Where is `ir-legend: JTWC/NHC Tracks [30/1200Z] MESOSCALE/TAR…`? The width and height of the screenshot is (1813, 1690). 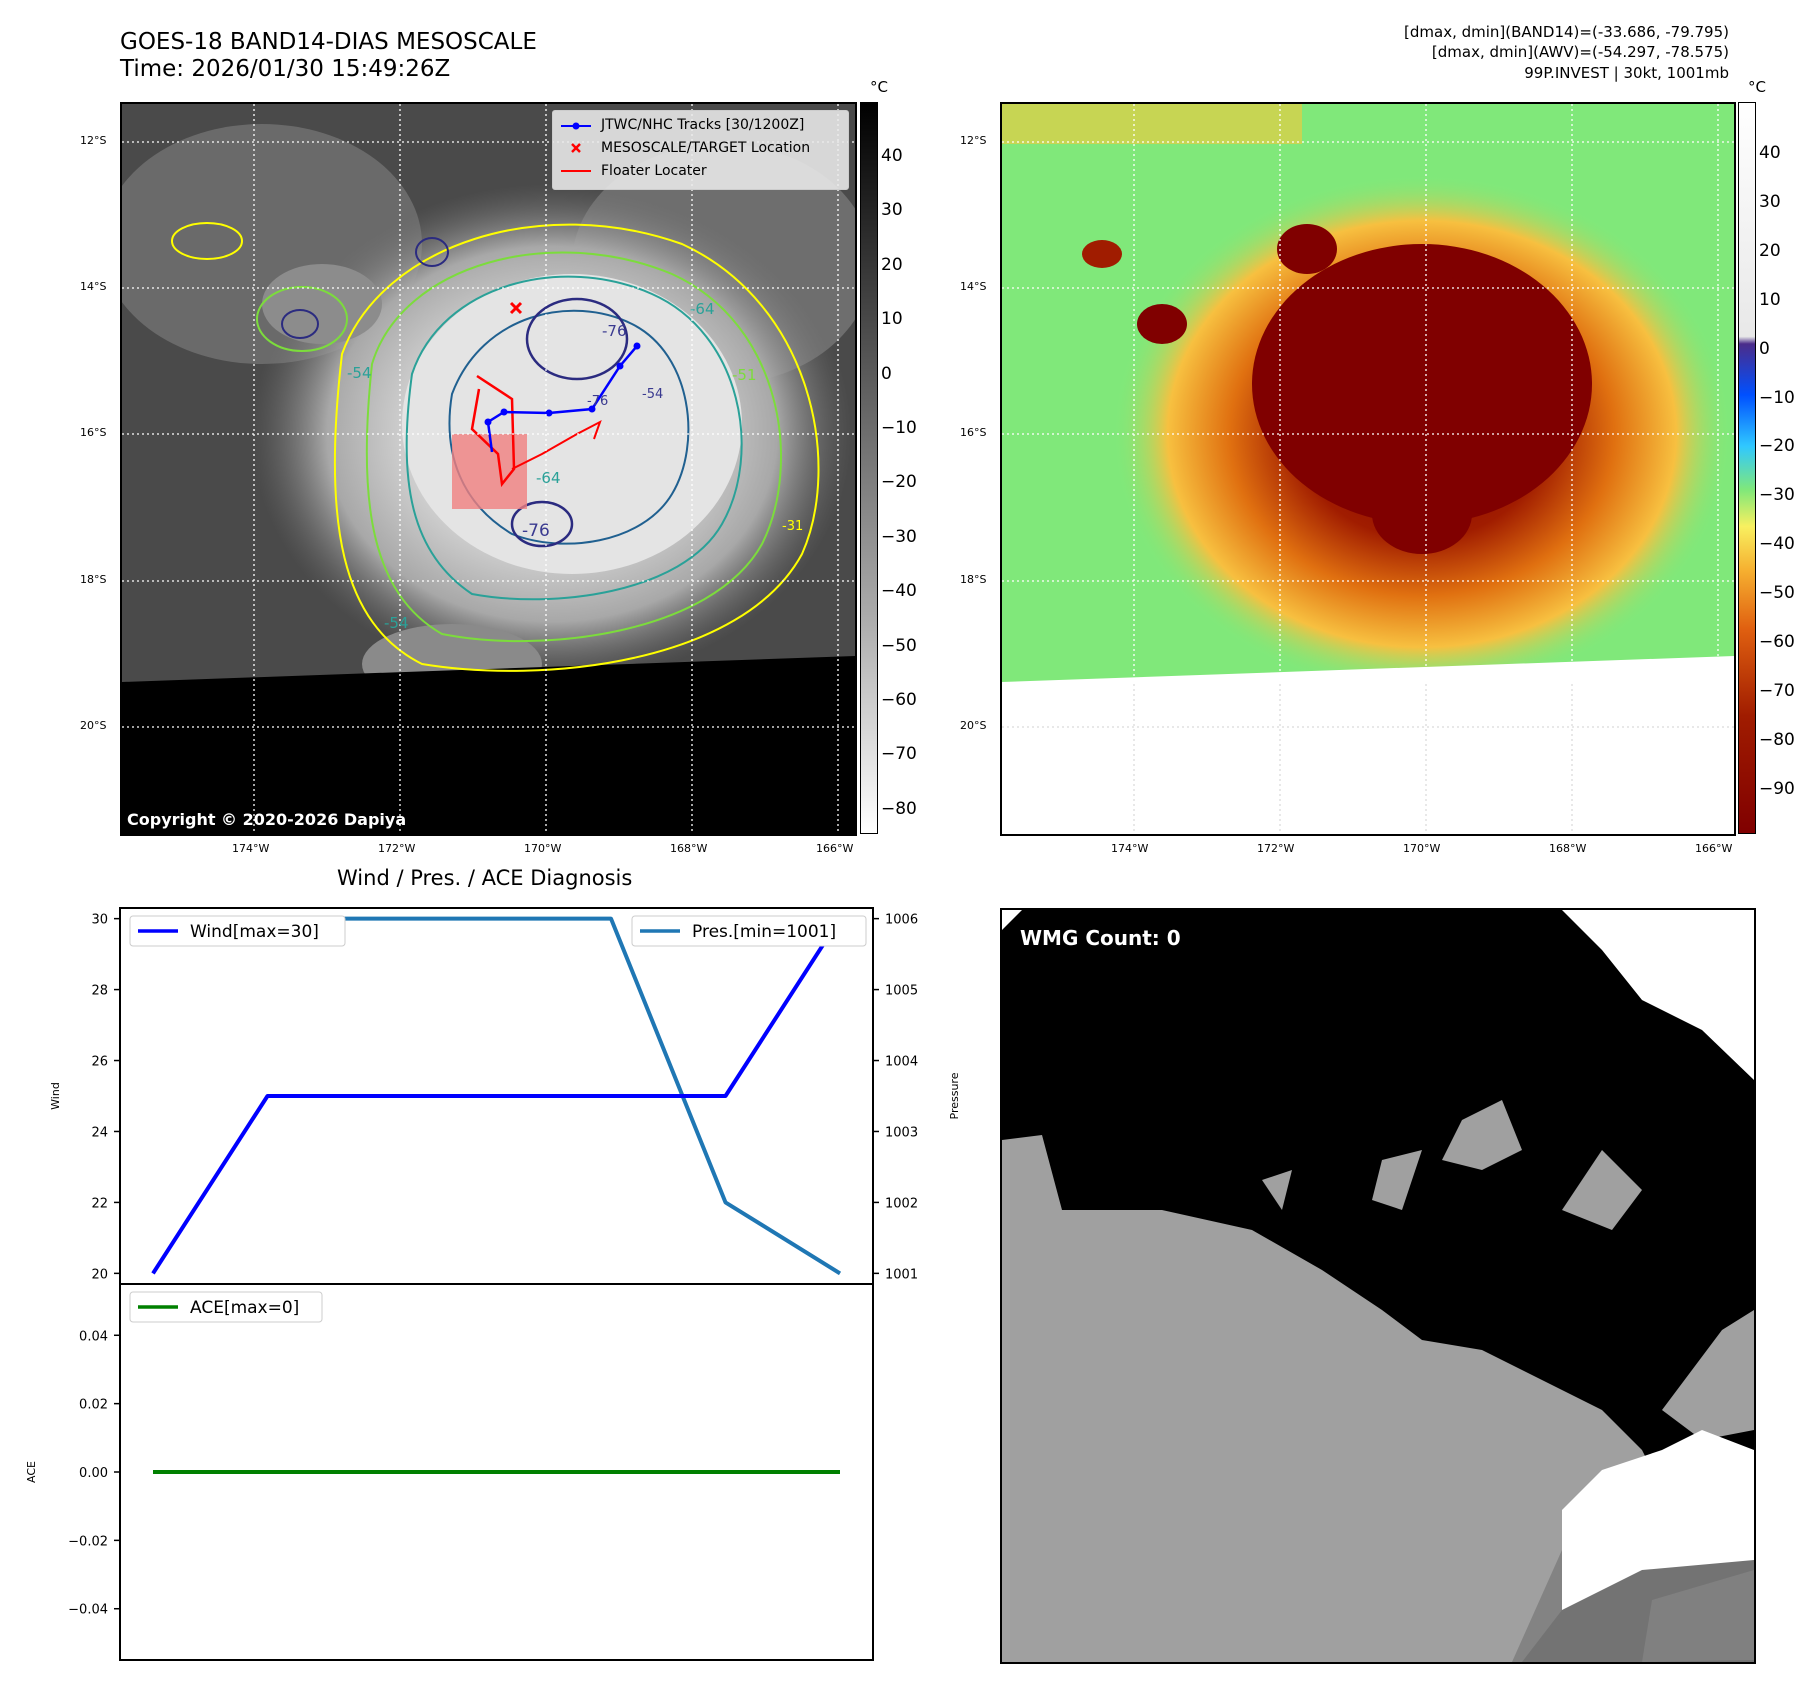 ir-legend: JTWC/NHC Tracks [30/1200Z] MESOSCALE/TAR… is located at coordinates (700, 150).